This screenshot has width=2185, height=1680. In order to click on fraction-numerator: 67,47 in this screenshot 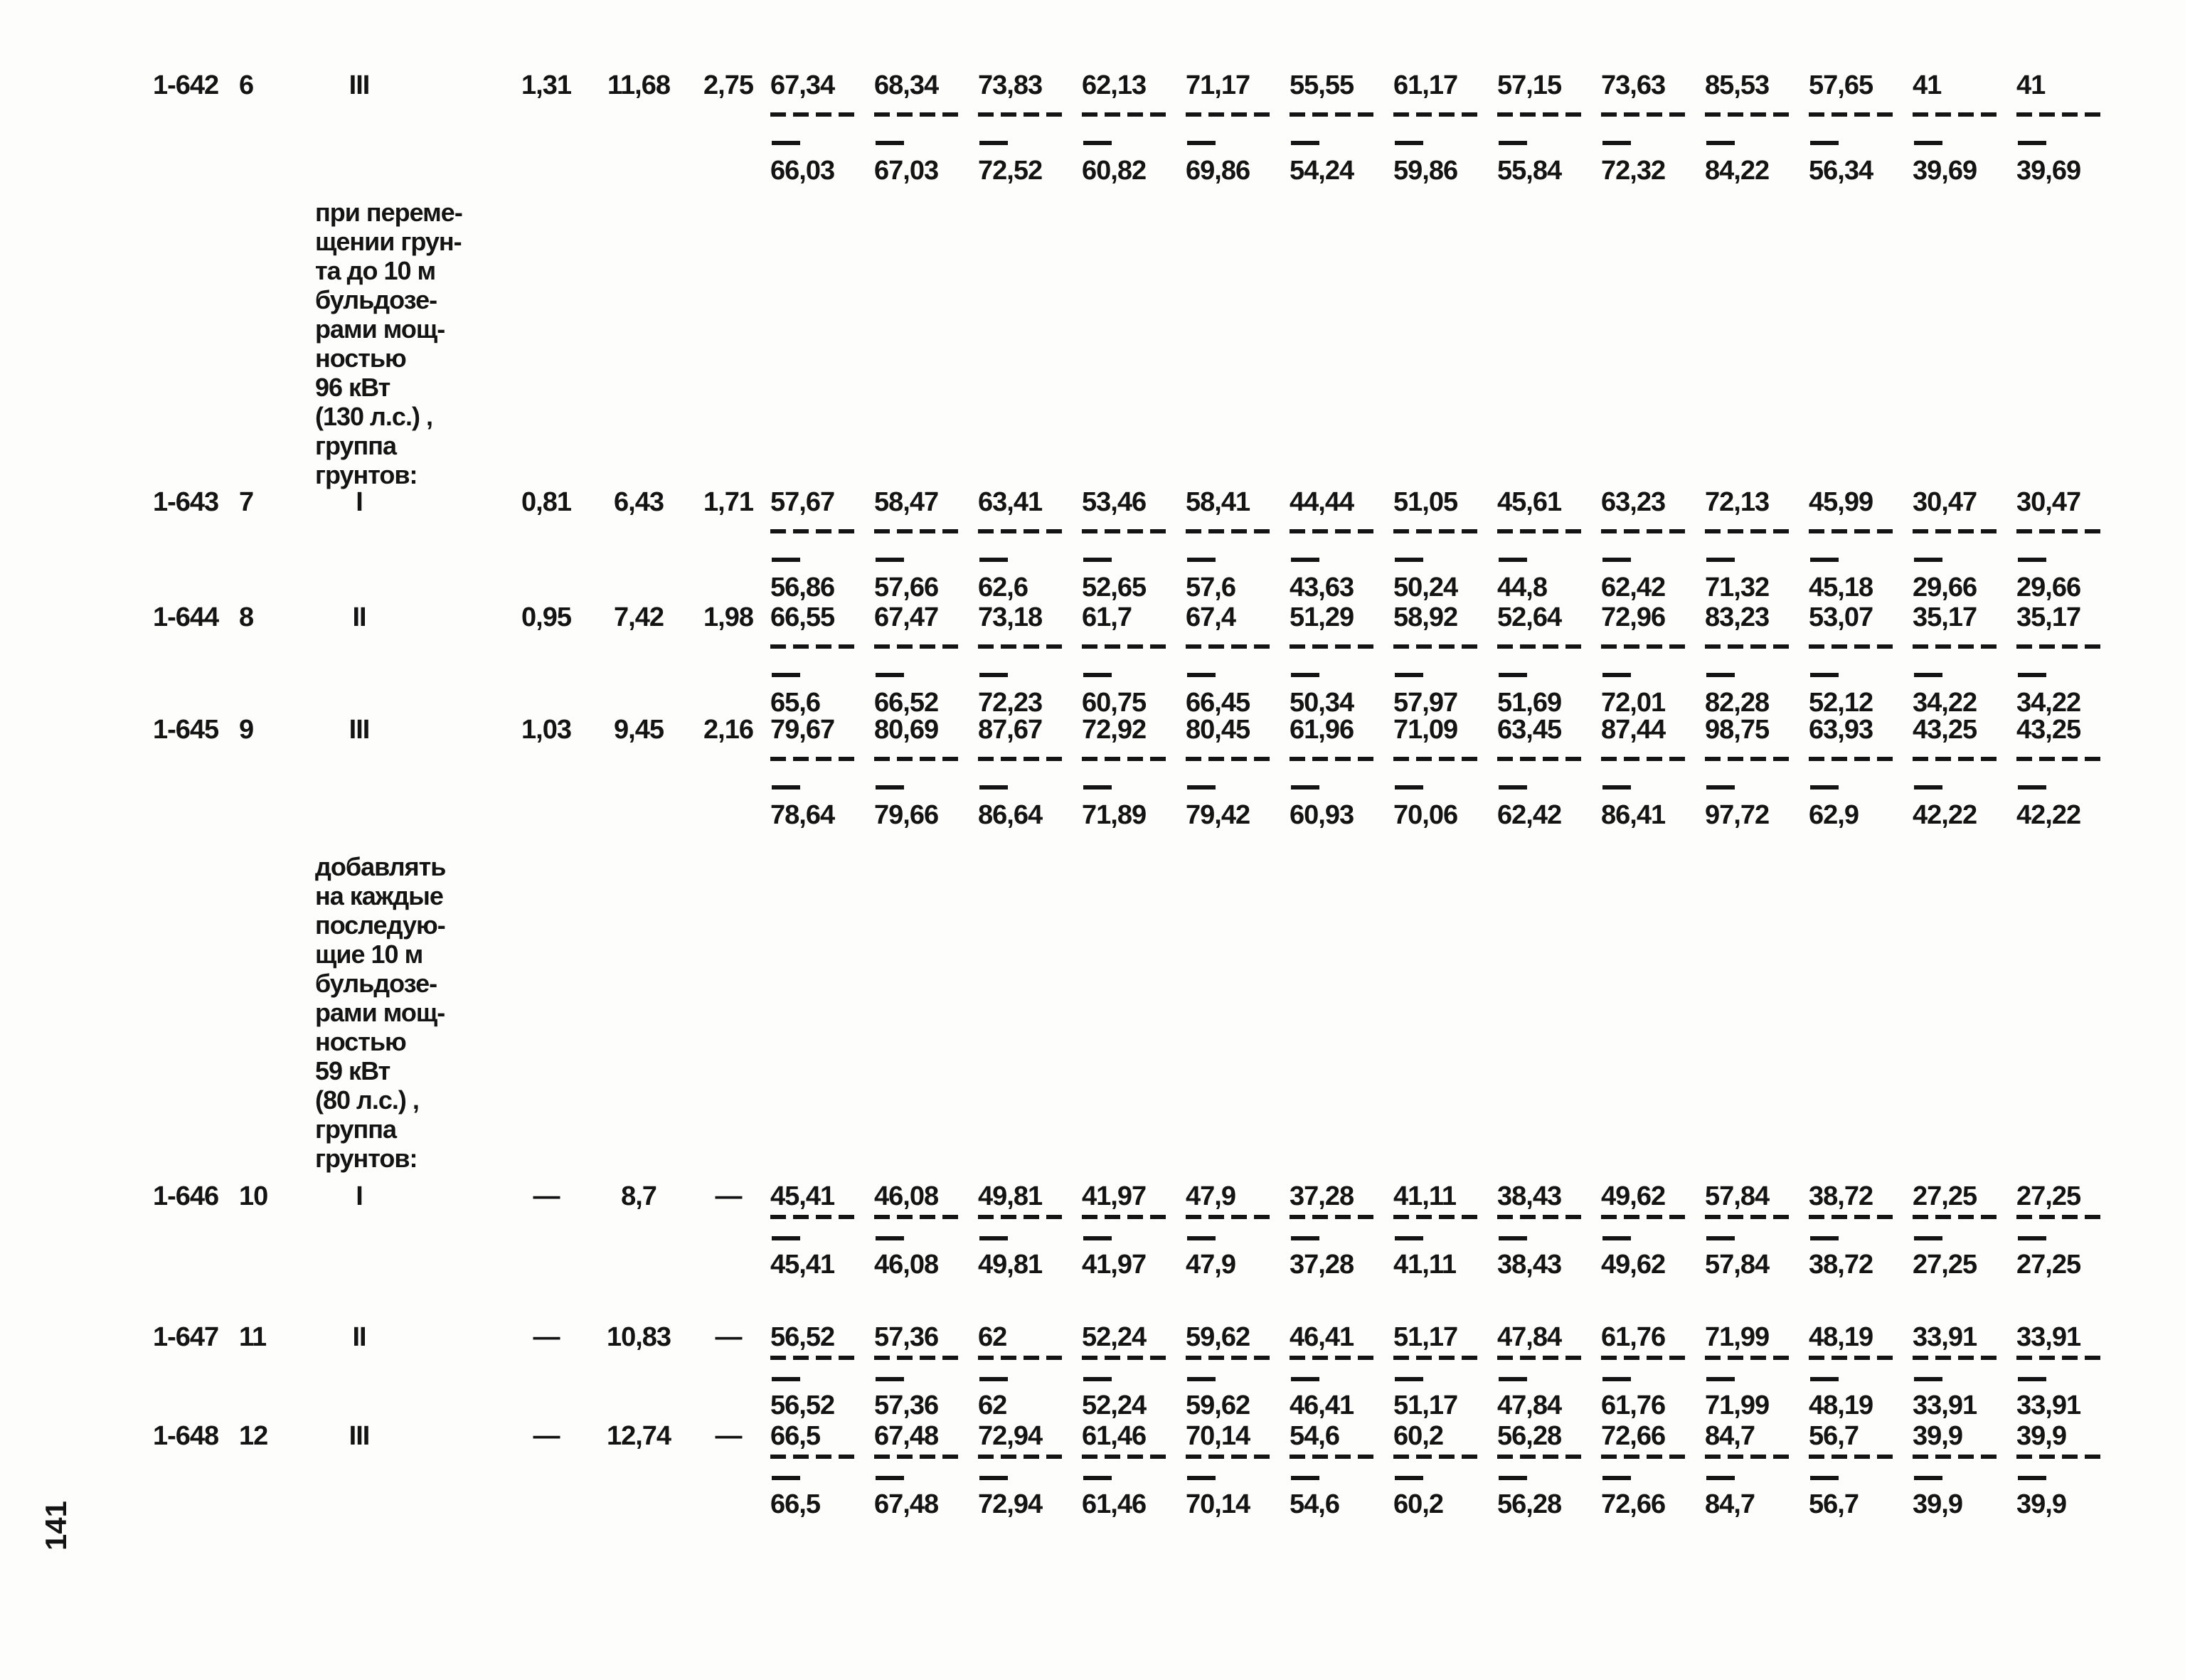, I will do `click(906, 617)`.